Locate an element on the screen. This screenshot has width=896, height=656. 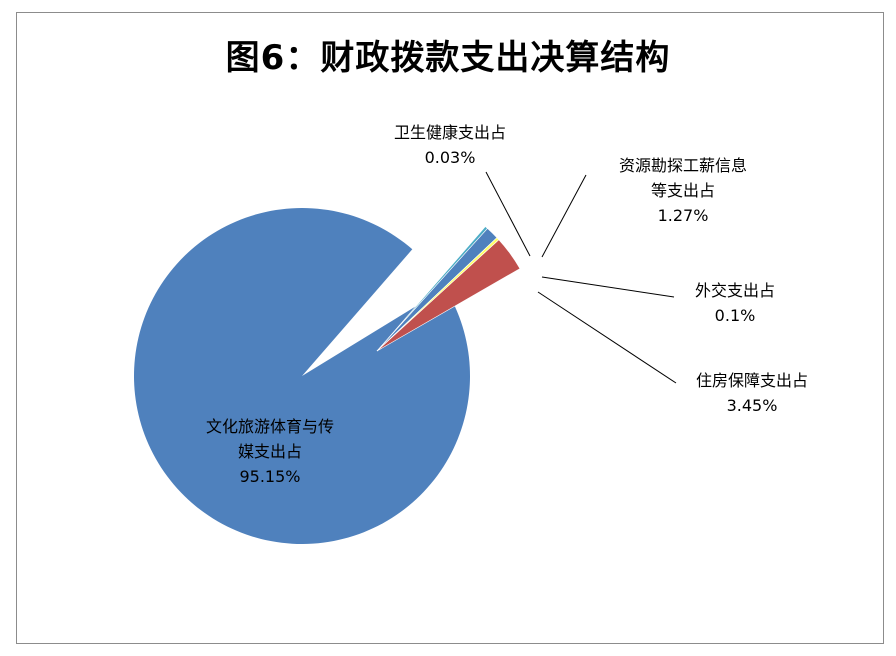
slice-value-label-3: 0.1% is located at coordinates (735, 315).